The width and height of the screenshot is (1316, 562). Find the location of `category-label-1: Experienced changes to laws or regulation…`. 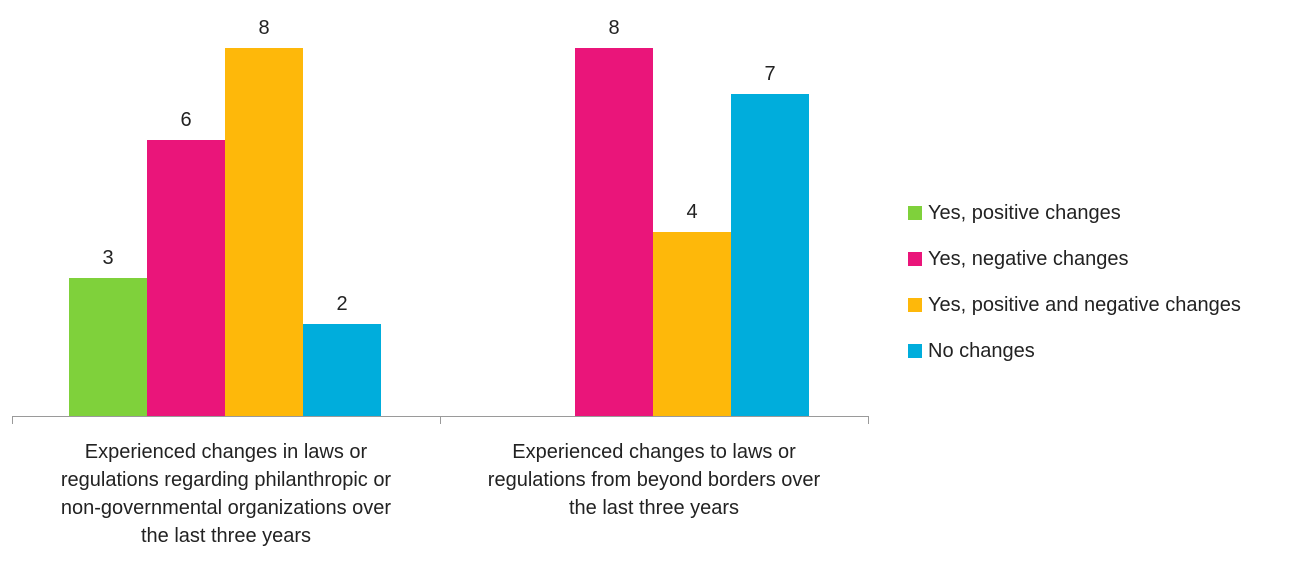

category-label-1: Experienced changes to laws or regulation… is located at coordinates (654, 480).